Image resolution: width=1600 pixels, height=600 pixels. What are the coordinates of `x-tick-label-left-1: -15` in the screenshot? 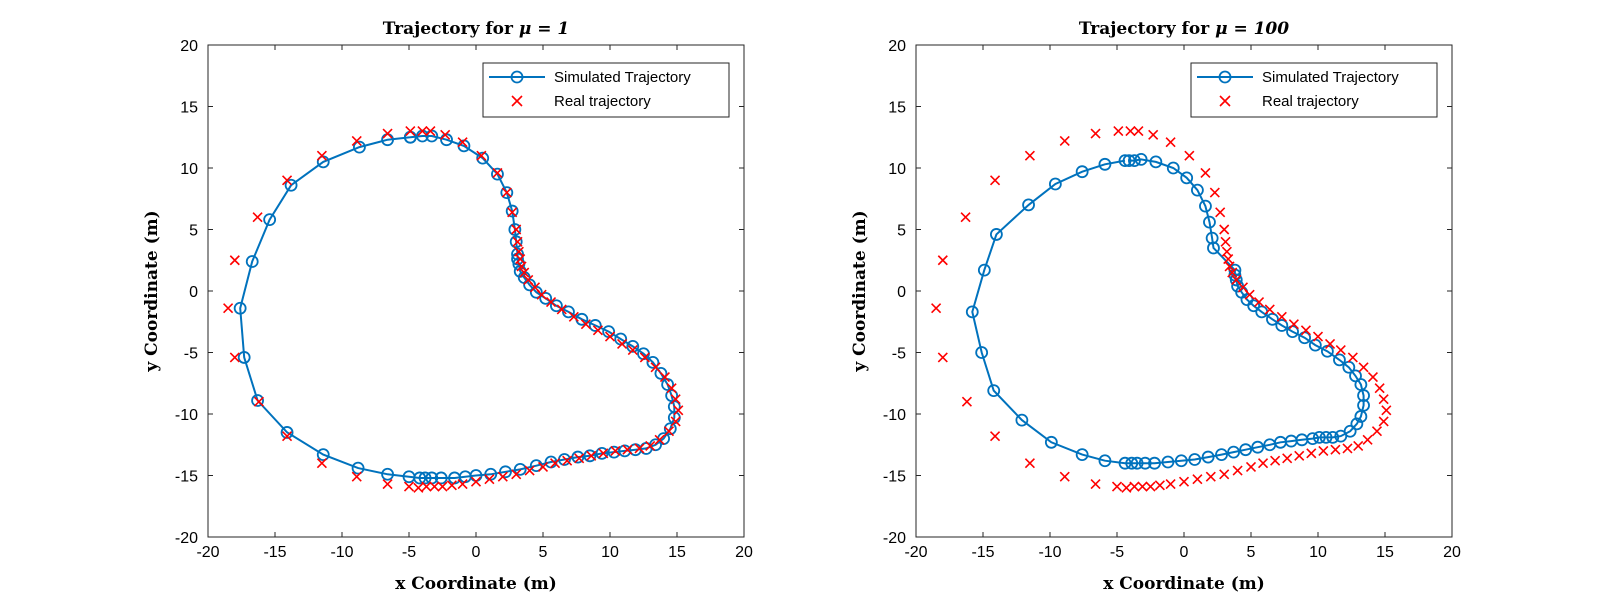 It's located at (274, 552).